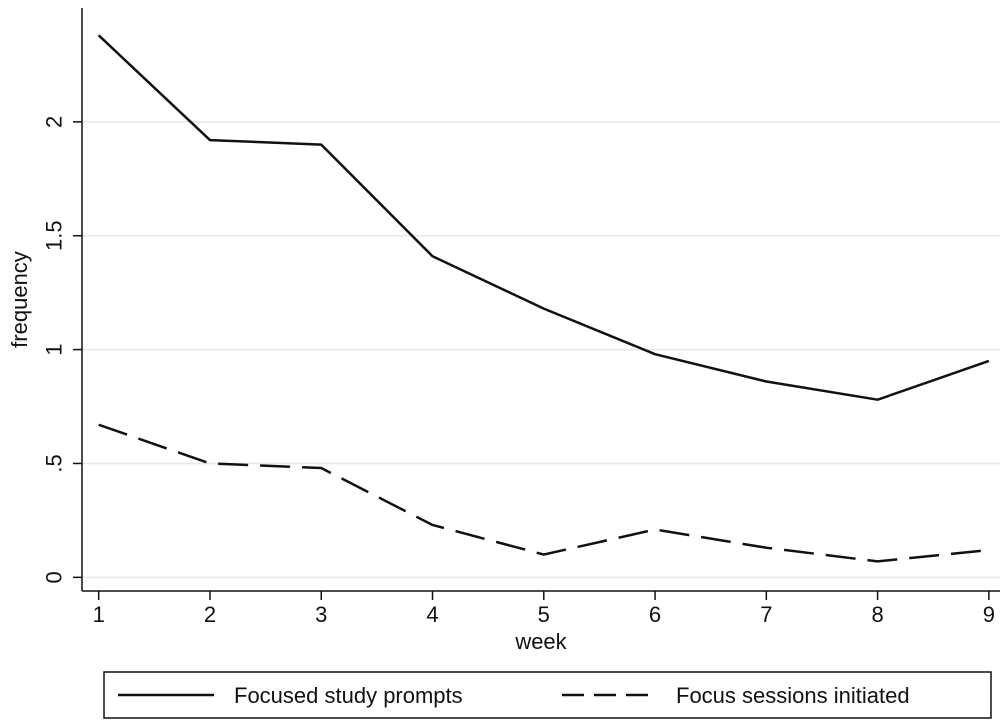  I want to click on legend-label-focused-study-prompts: Focused study prompts, so click(348, 695).